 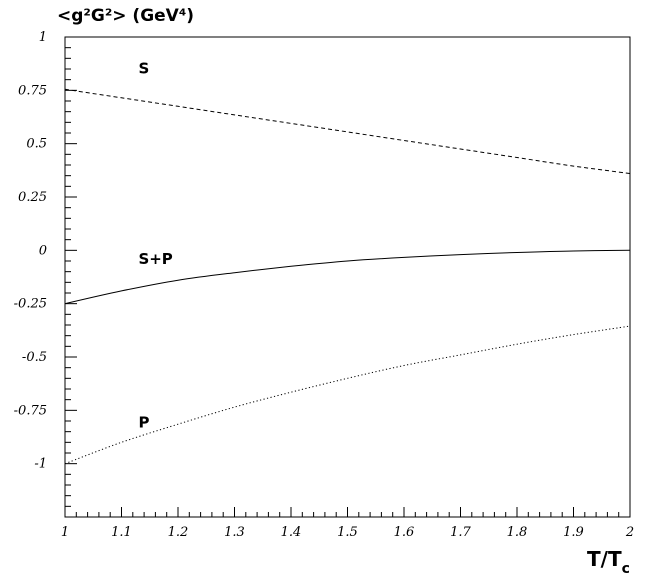 I want to click on y-tick-label: -0.25, so click(x=30, y=304).